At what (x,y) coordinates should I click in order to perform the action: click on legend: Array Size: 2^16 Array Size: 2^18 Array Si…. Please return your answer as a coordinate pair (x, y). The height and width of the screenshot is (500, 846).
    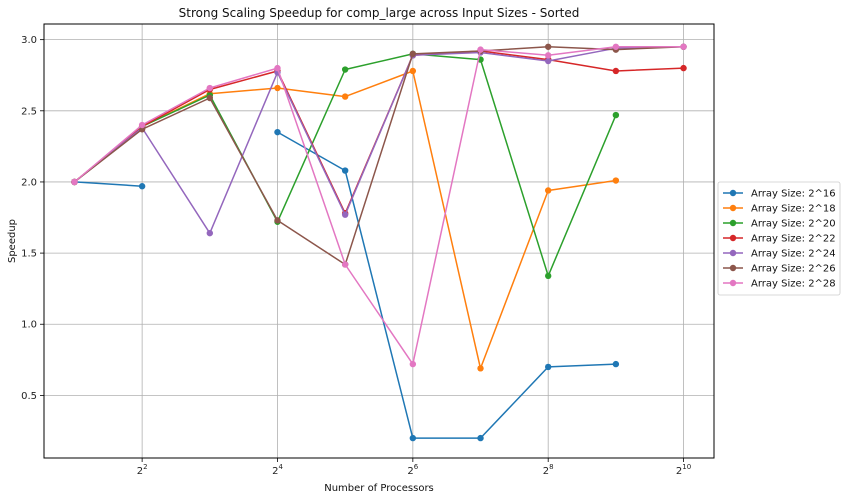
    Looking at the image, I should click on (779, 238).